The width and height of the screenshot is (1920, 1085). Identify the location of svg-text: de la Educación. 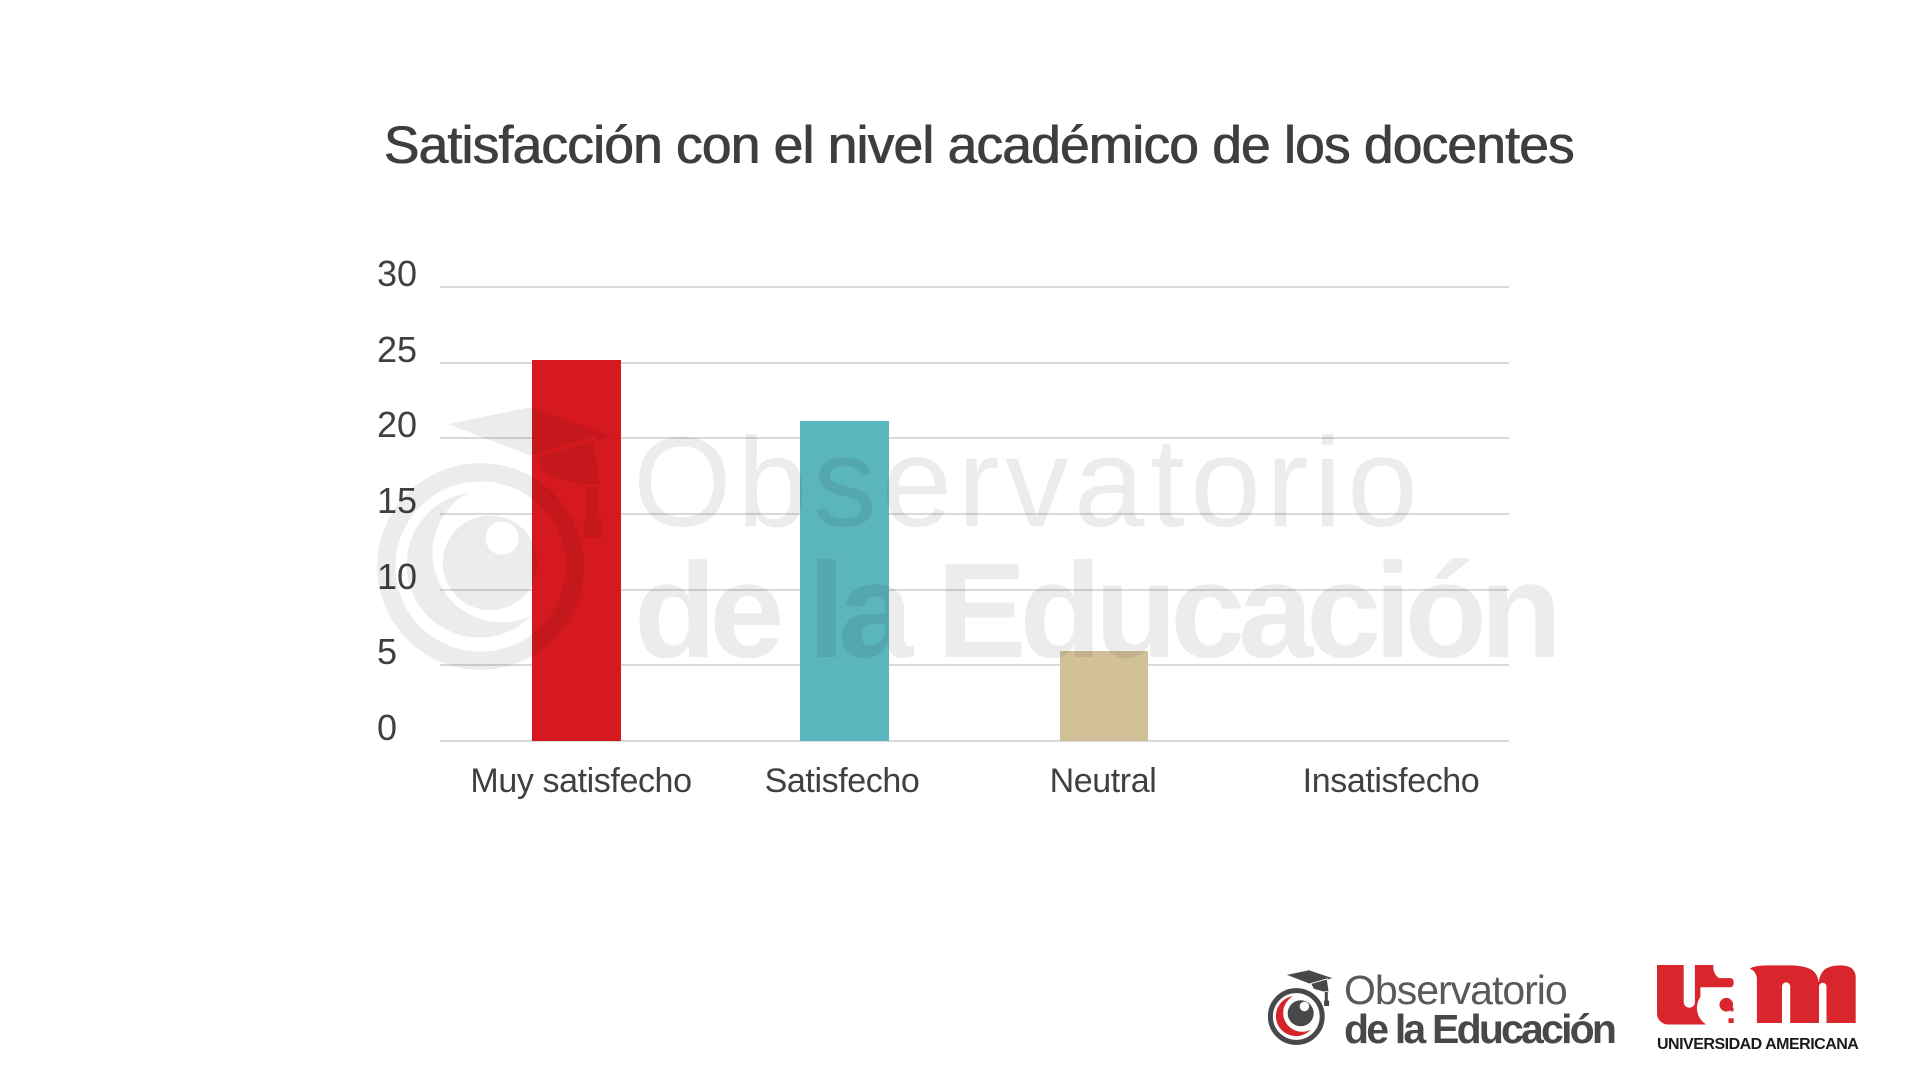
(1094, 610).